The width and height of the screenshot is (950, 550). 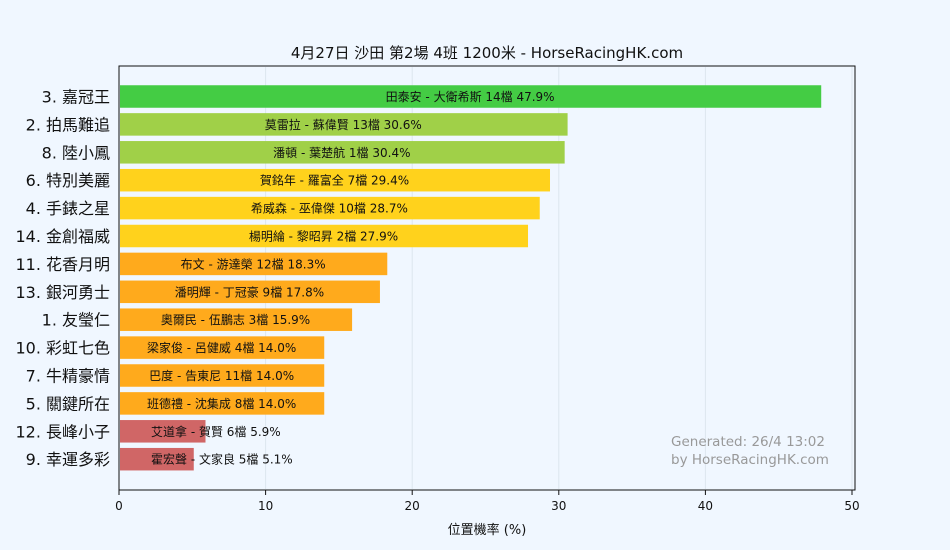 I want to click on watermark-site: by HorseRacingHK.com, so click(x=750, y=460).